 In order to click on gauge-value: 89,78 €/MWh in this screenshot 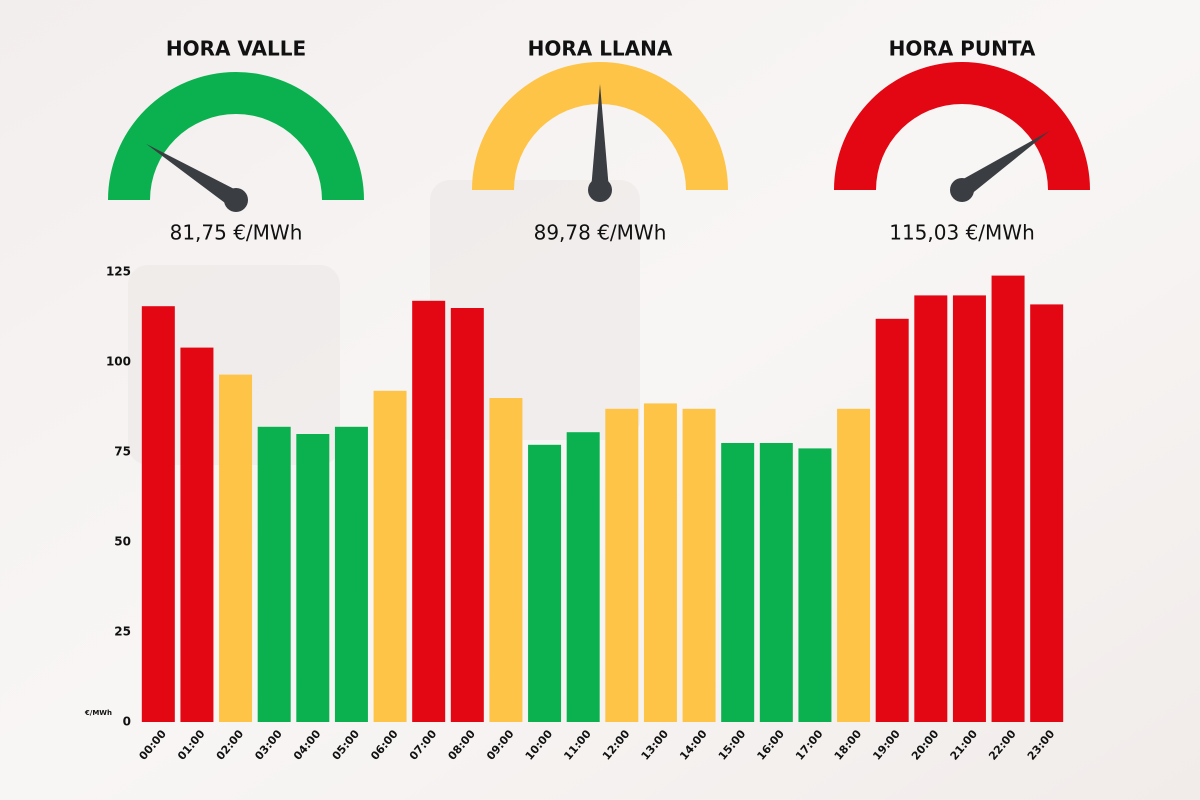, I will do `click(600, 233)`.